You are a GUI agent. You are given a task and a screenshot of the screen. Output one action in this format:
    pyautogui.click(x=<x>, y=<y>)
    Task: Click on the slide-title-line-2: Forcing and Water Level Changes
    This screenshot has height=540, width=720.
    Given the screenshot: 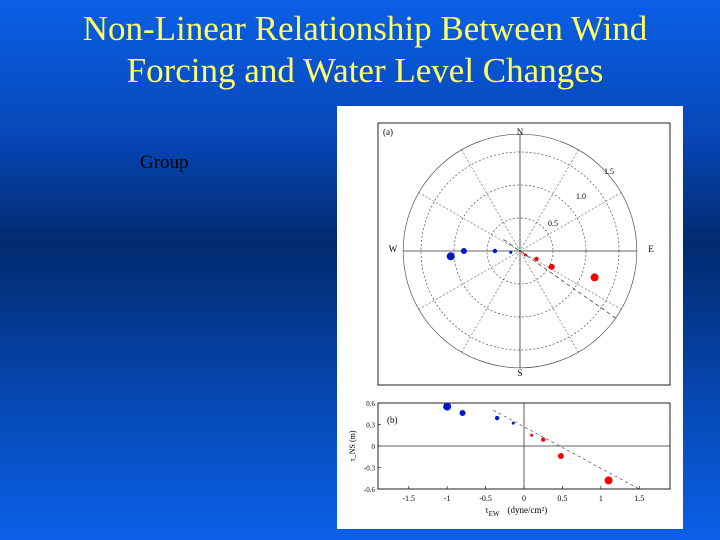 What is the action you would take?
    pyautogui.click(x=365, y=70)
    